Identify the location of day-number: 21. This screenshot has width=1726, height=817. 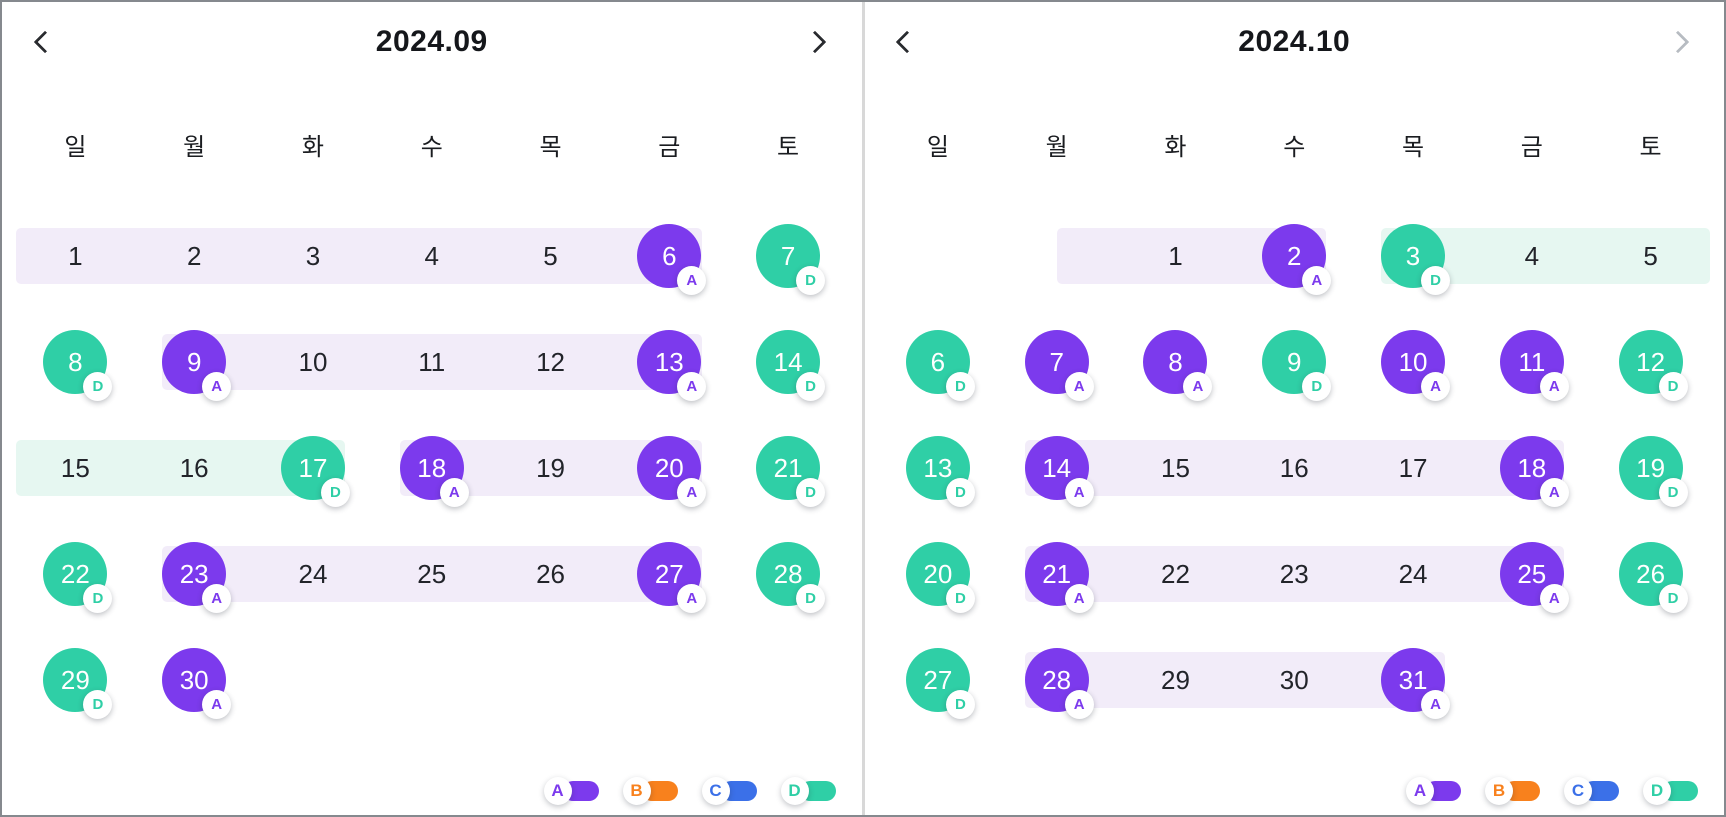
(788, 467).